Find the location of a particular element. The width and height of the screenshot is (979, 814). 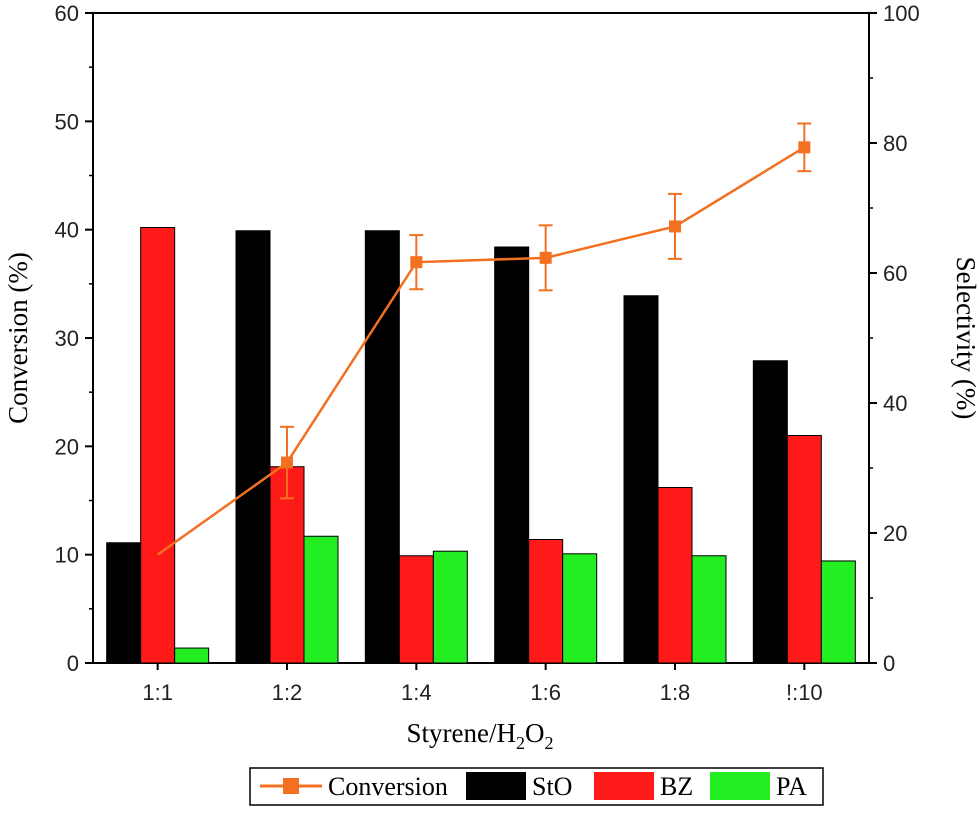

left-tick-label-2: 20 is located at coordinates (67, 446).